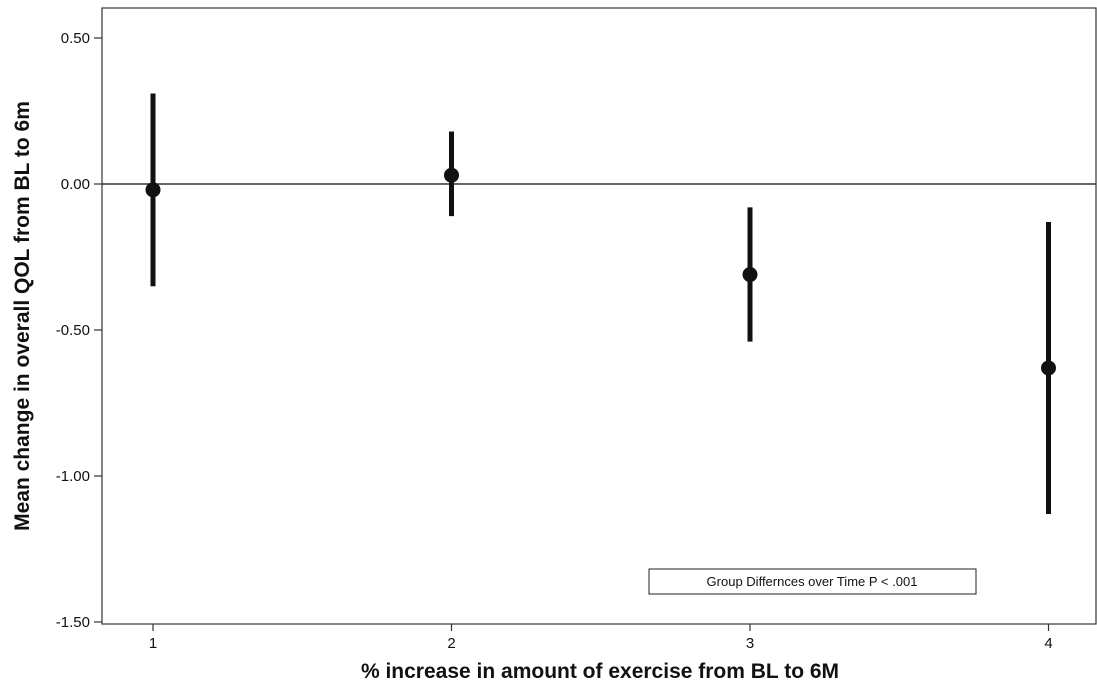  Describe the element at coordinates (75, 38) in the screenshot. I see `y-tick-label: 0.50` at that location.